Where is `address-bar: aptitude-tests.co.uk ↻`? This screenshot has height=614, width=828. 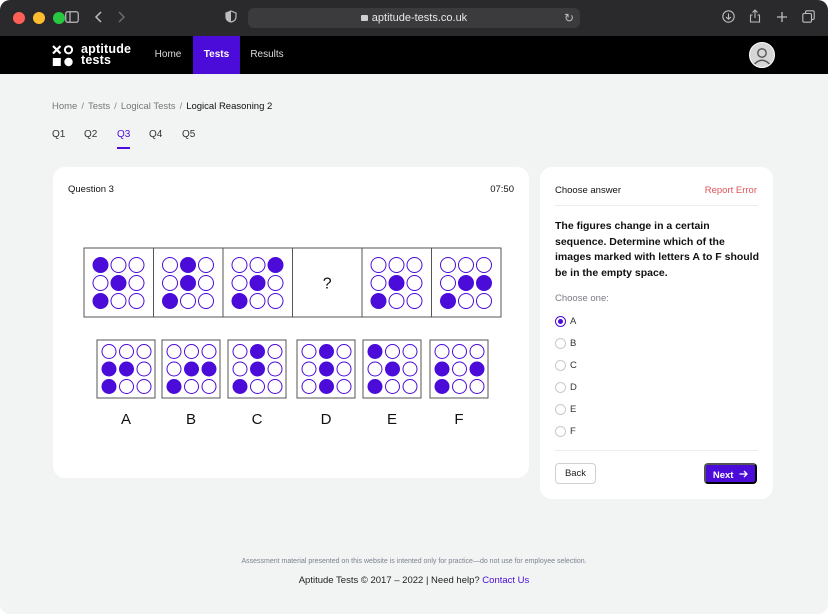
address-bar: aptitude-tests.co.uk ↻ is located at coordinates (414, 18).